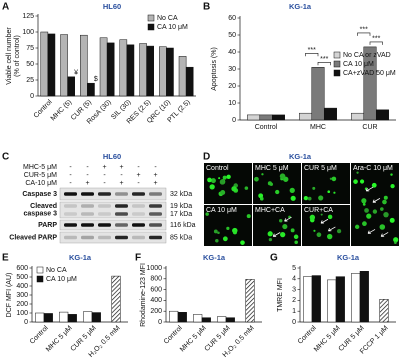  Describe the element at coordinates (232, 52) in the screenshot. I see `y-tick-label: 40` at that location.